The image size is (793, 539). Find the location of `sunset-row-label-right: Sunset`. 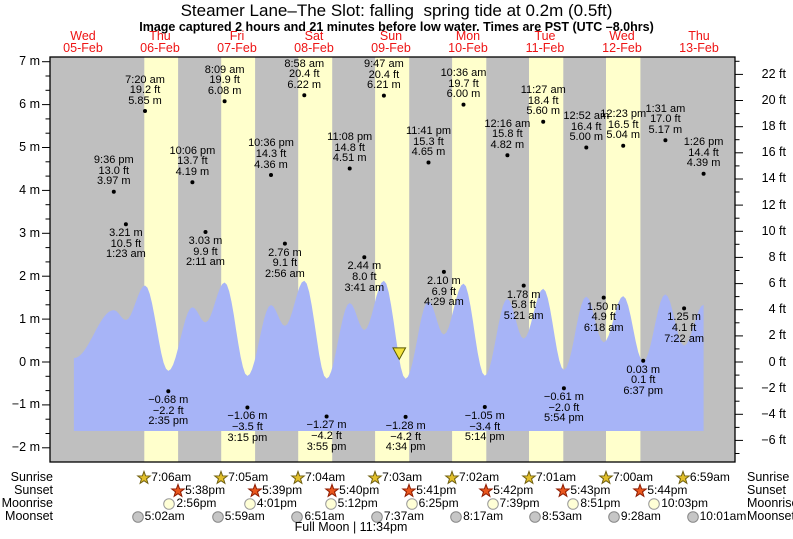

sunset-row-label-right: Sunset is located at coordinates (766, 490).